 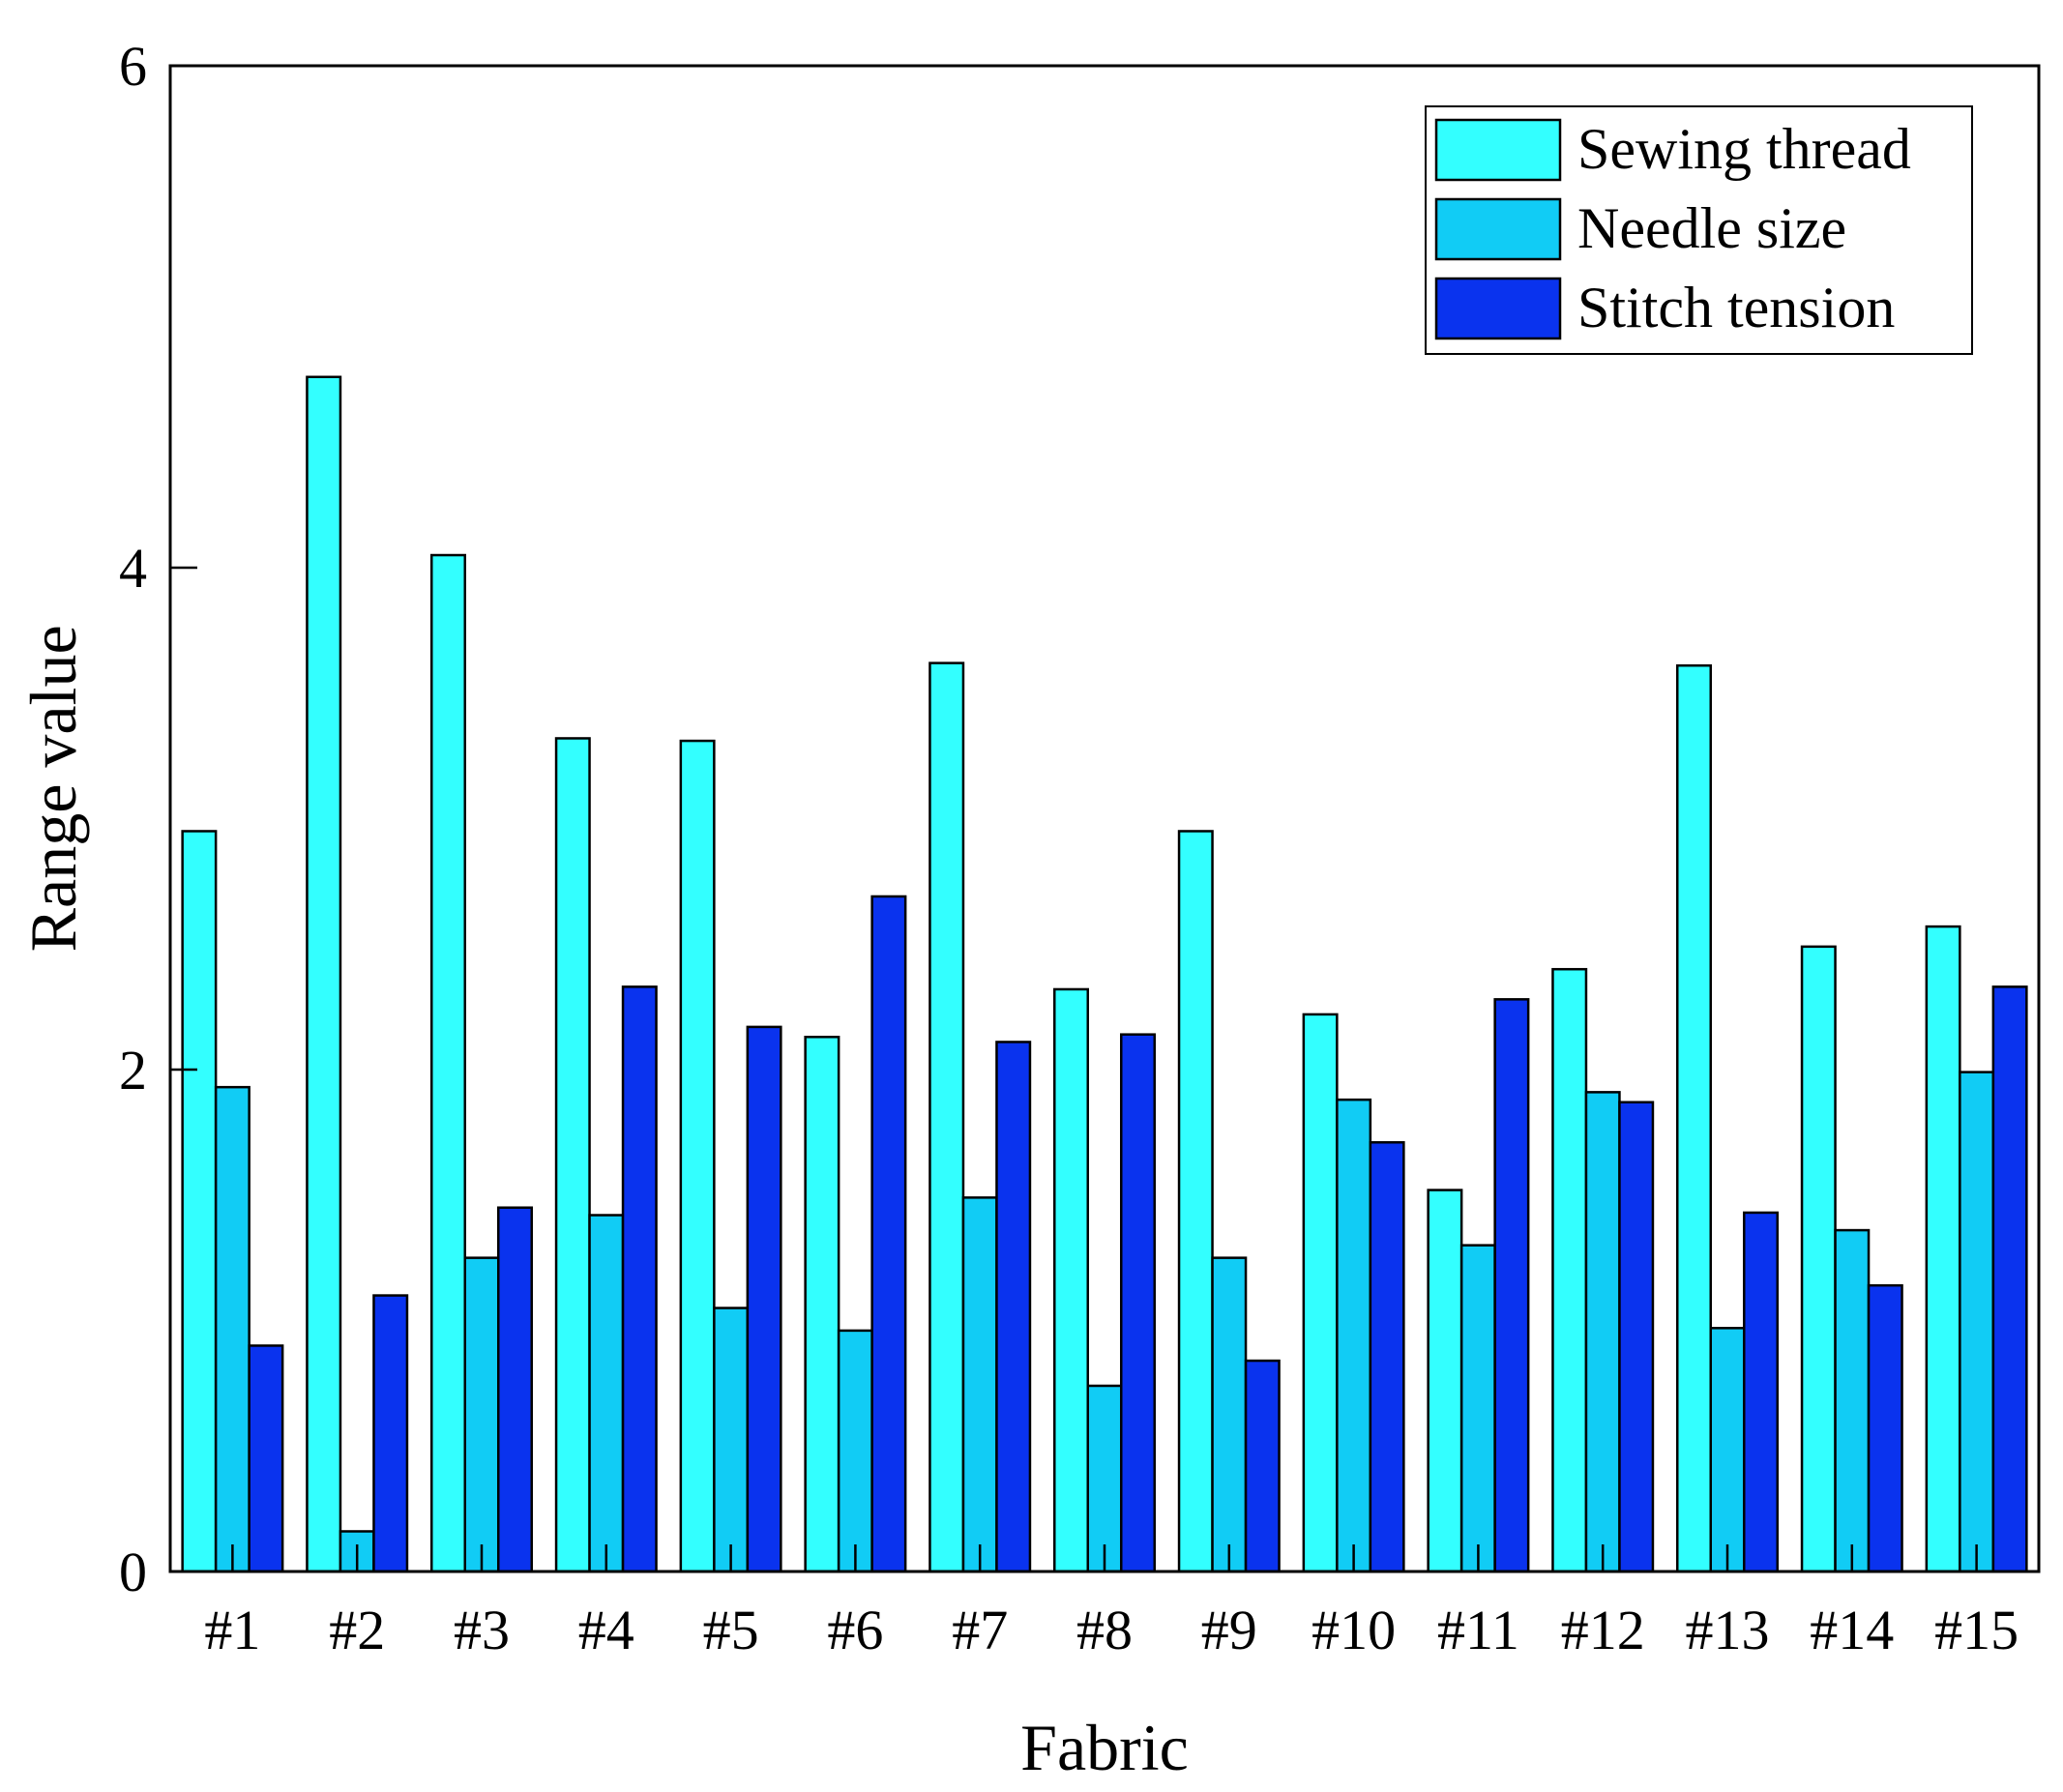 I want to click on x-tick-label: #14, so click(x=1852, y=1630).